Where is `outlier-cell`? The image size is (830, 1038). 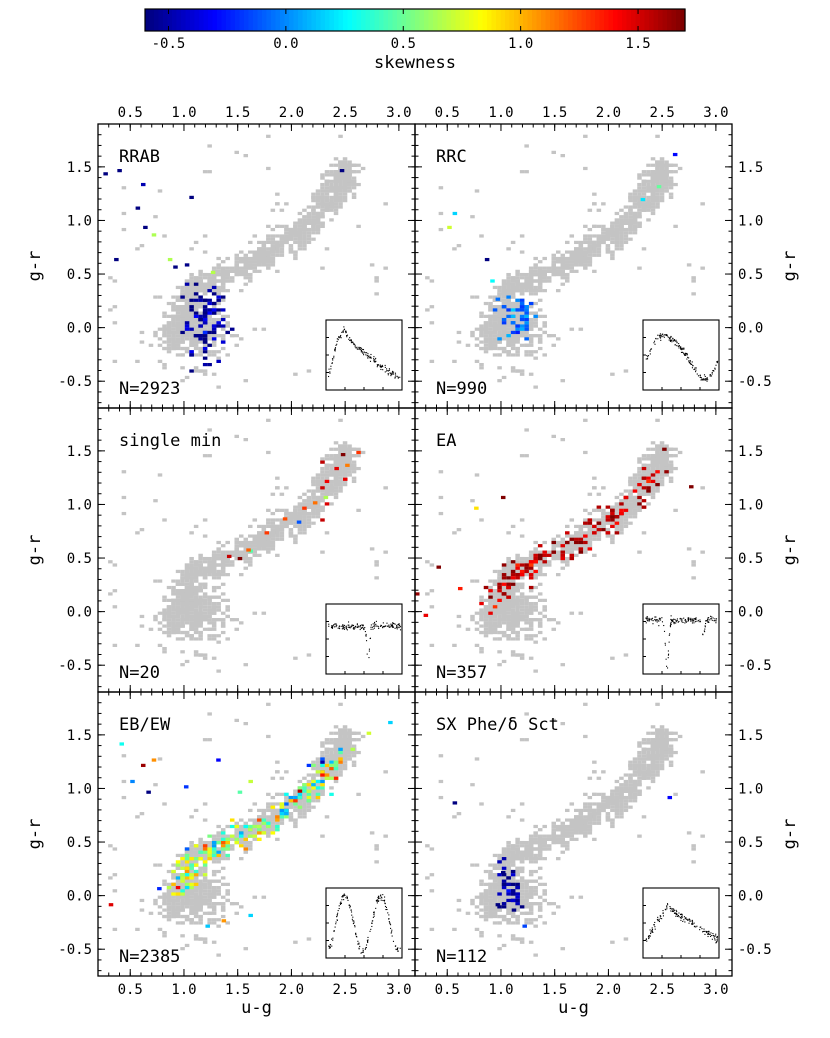 outlier-cell is located at coordinates (643, 199).